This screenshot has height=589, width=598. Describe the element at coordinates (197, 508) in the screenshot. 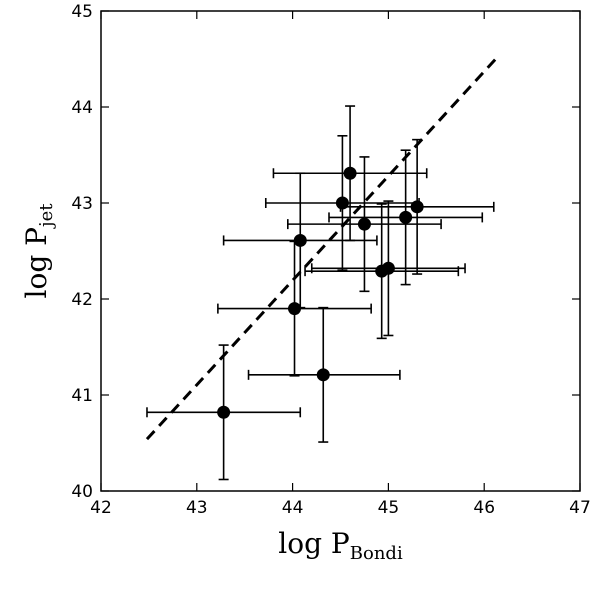

I see `x-tick-label: 43` at that location.